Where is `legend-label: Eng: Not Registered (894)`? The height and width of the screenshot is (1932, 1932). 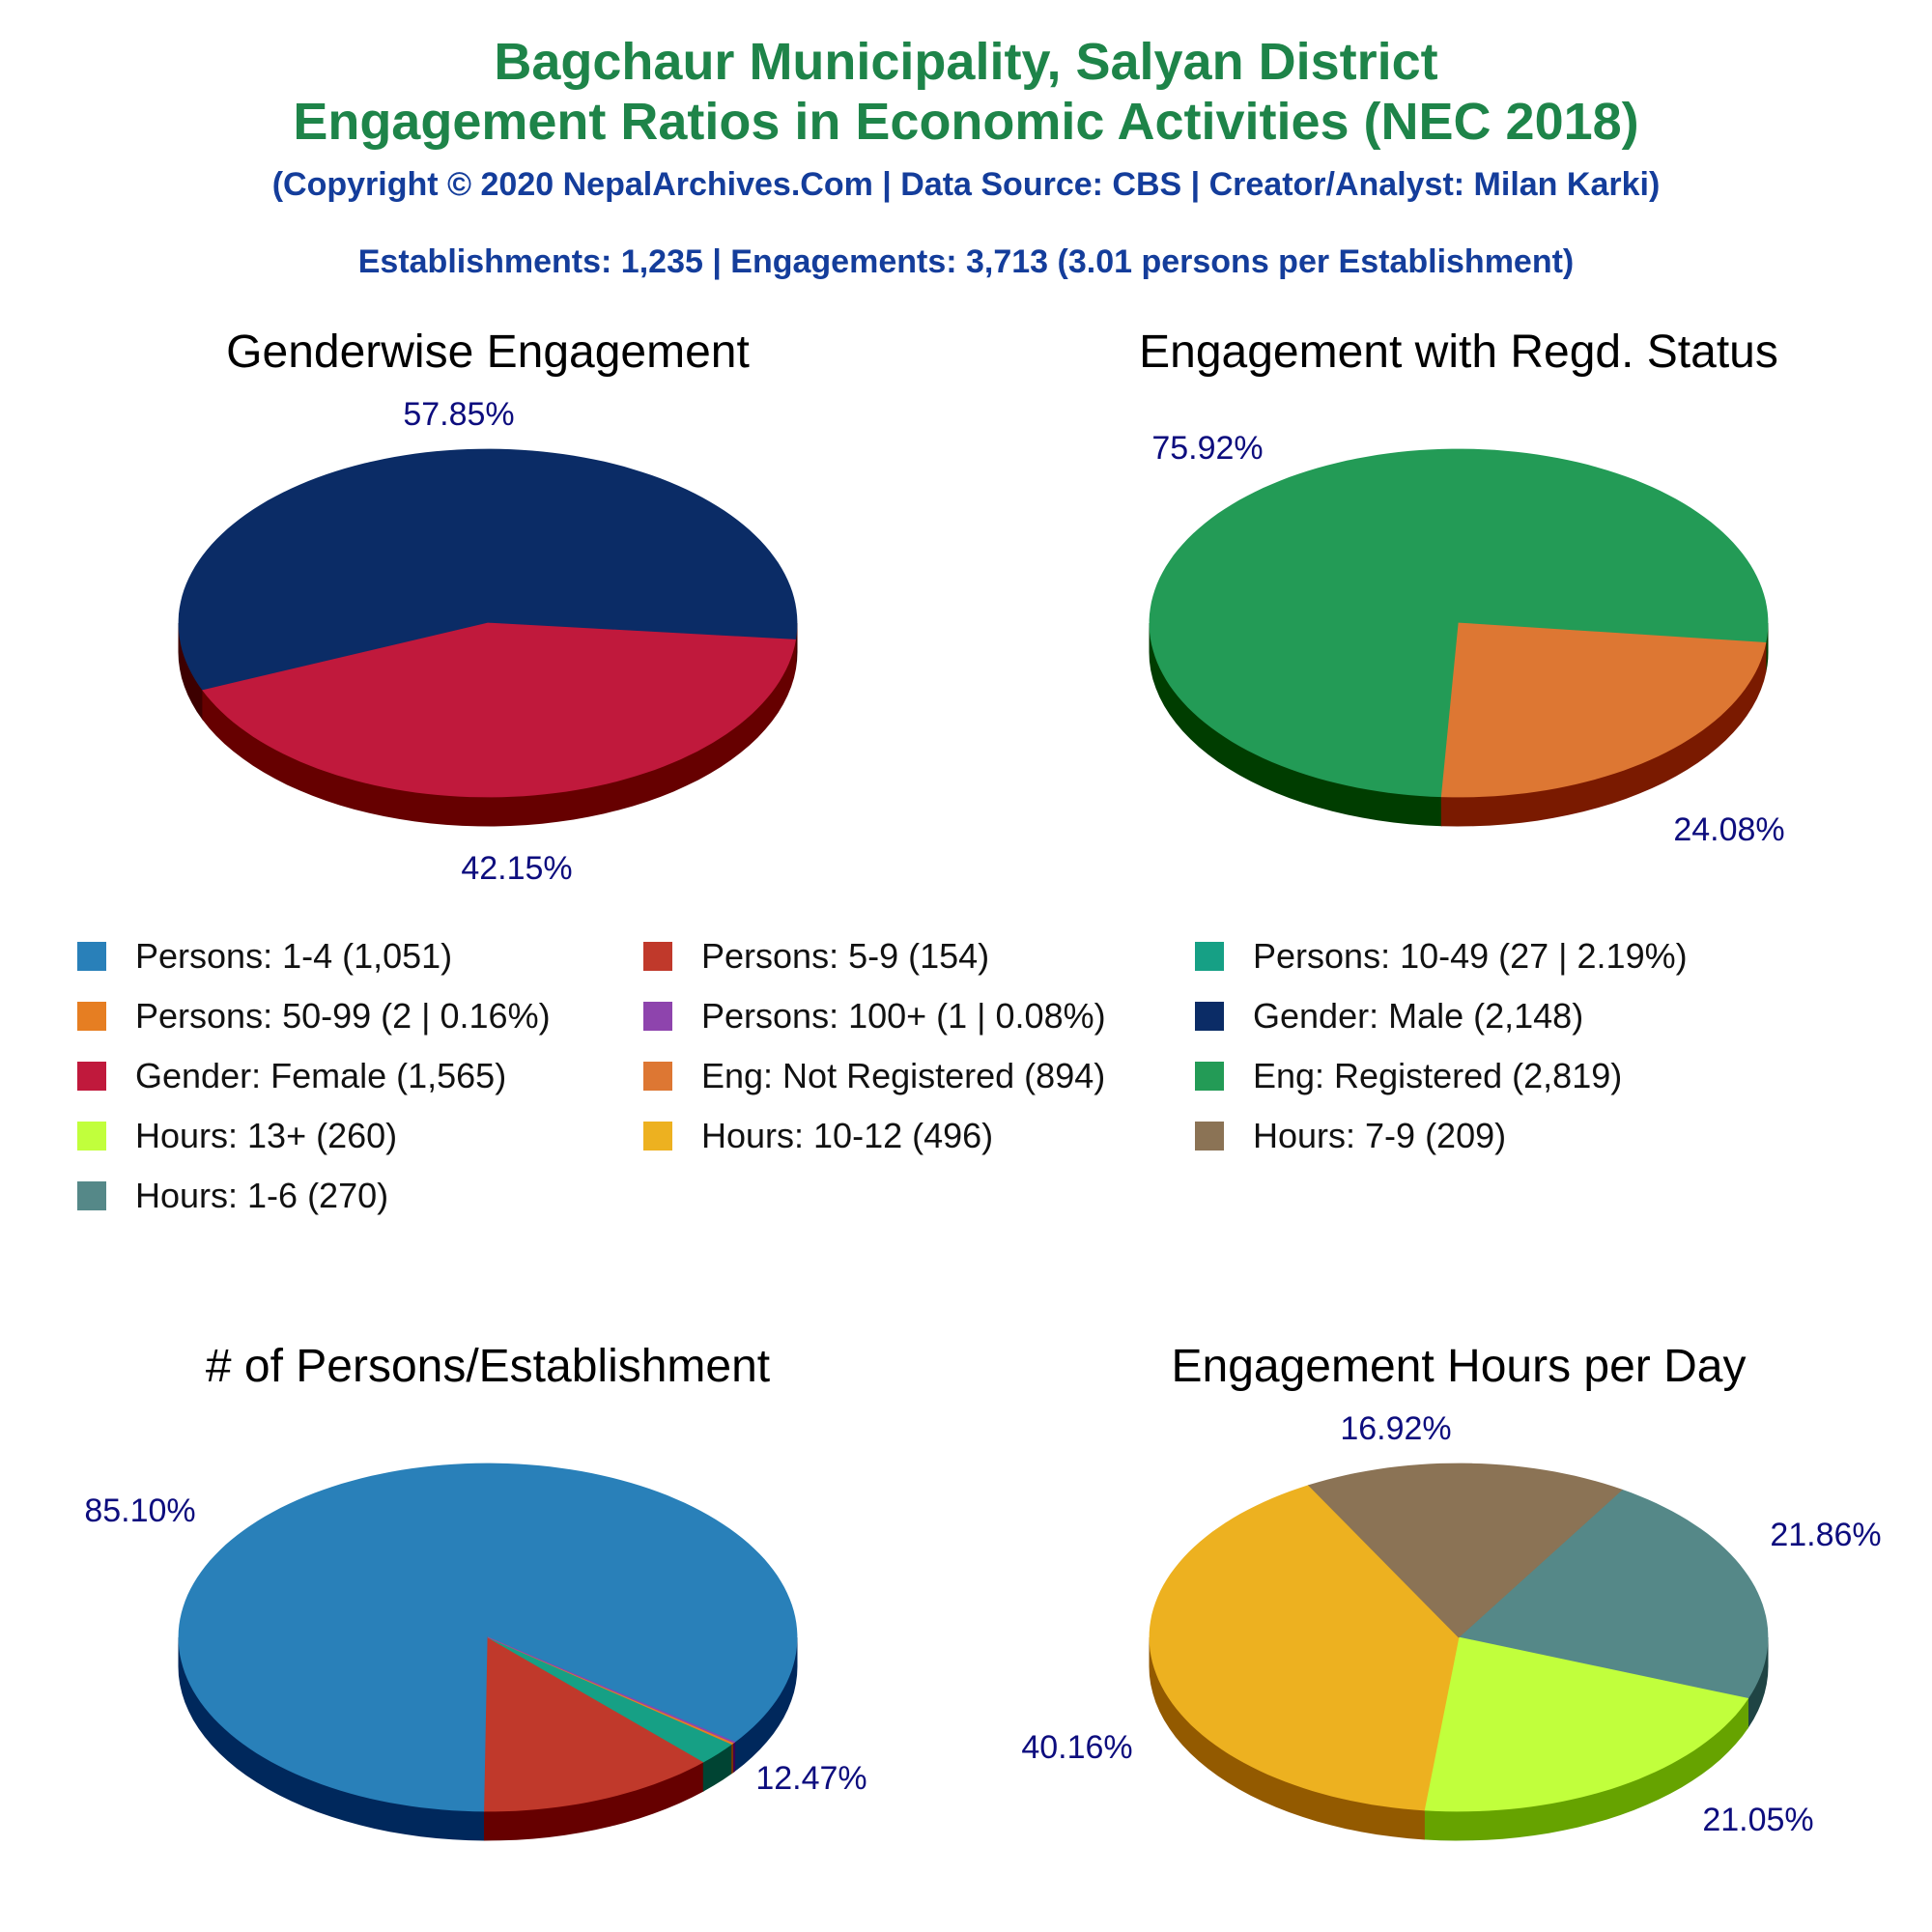 legend-label: Eng: Not Registered (894) is located at coordinates (903, 1075).